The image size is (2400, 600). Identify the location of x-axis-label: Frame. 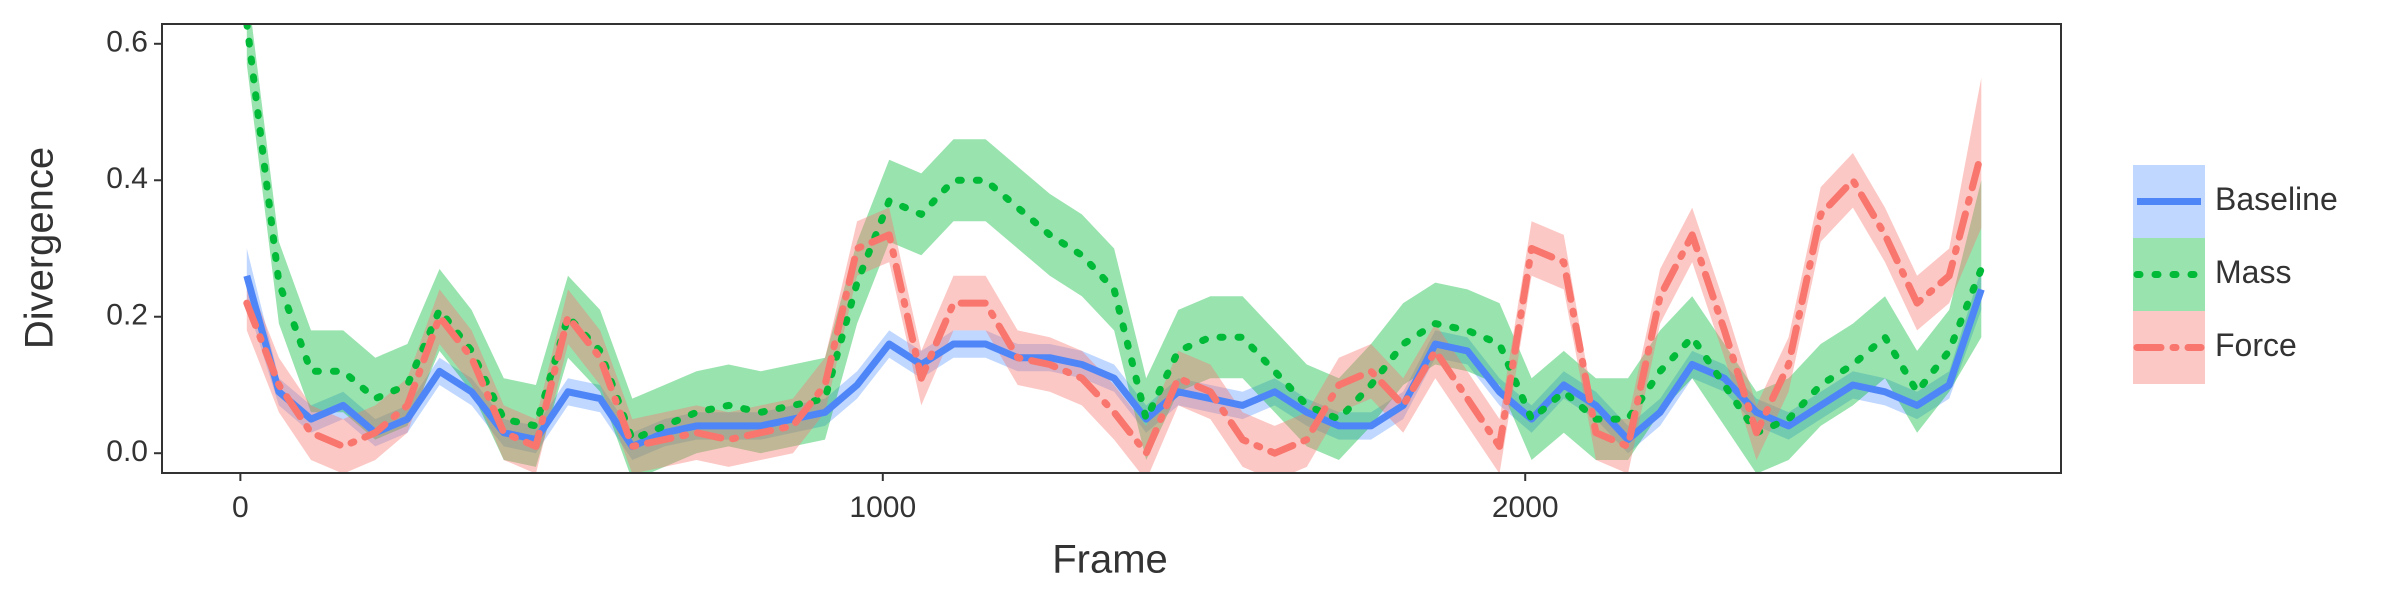
(1110, 560).